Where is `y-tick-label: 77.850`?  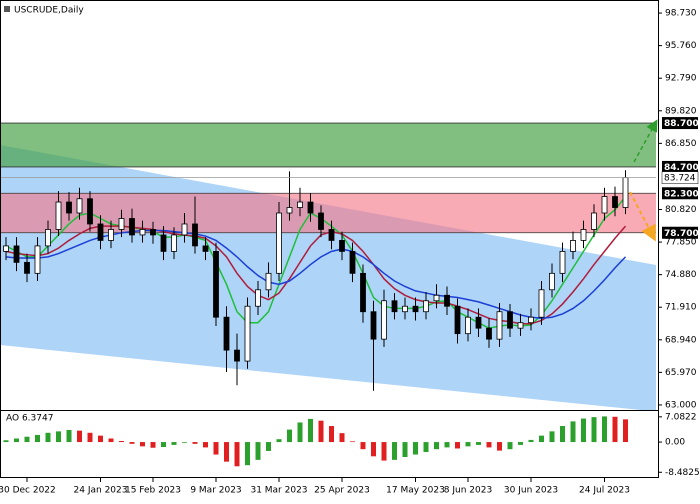
y-tick-label: 77.850 is located at coordinates (681, 243).